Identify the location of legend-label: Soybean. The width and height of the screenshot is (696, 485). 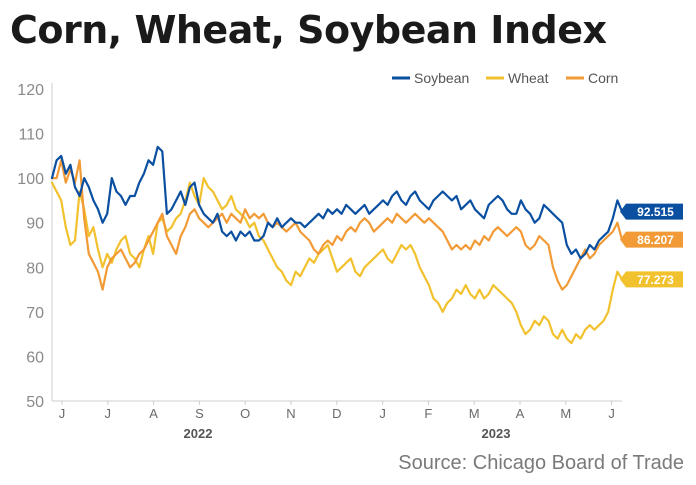
(441, 78).